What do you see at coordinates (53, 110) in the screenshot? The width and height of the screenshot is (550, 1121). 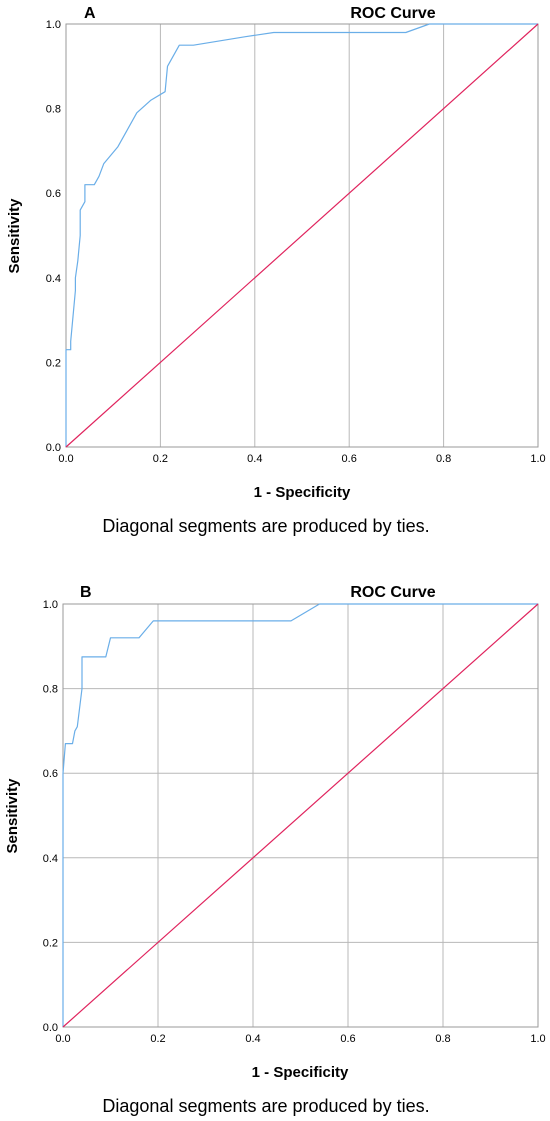 I see `y-tick-label-a-4: 0.8` at bounding box center [53, 110].